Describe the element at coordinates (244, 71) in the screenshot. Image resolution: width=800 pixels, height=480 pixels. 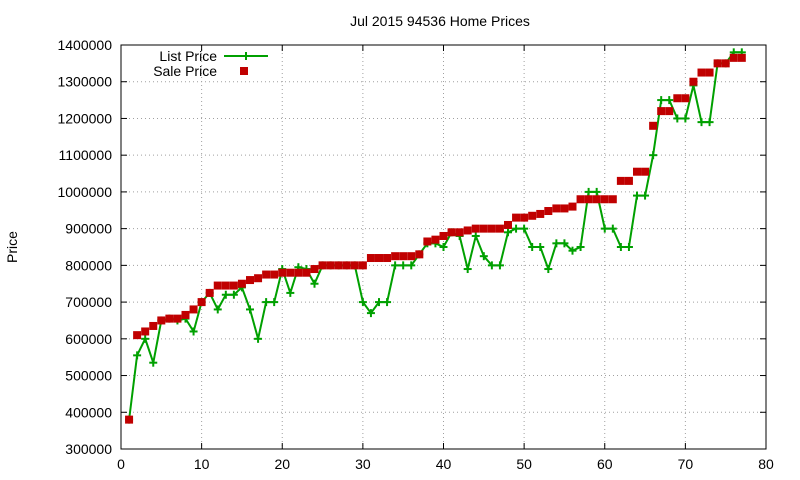
I see `legend-square-marker` at that location.